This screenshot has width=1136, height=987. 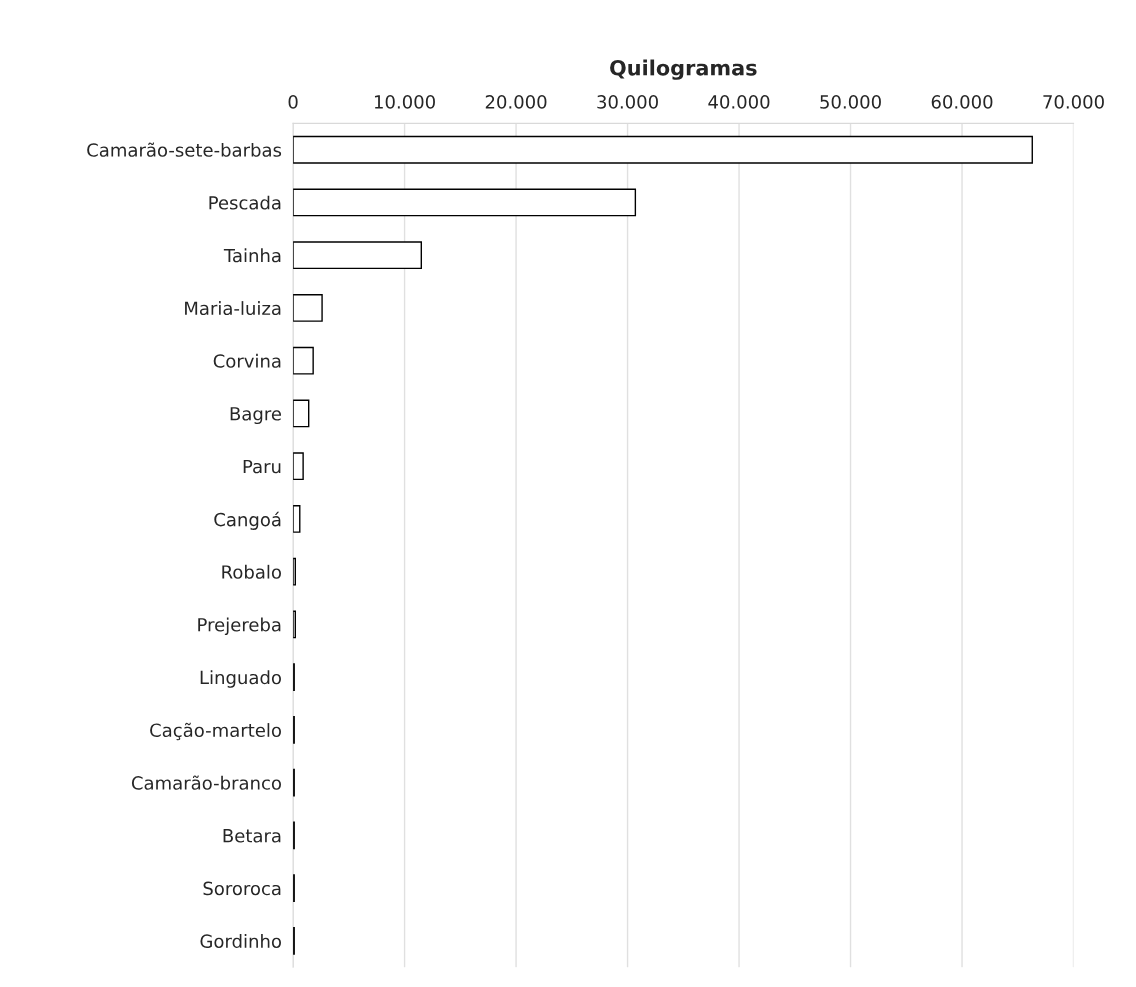 I want to click on y-tick-label: Prejereba, so click(x=239, y=626).